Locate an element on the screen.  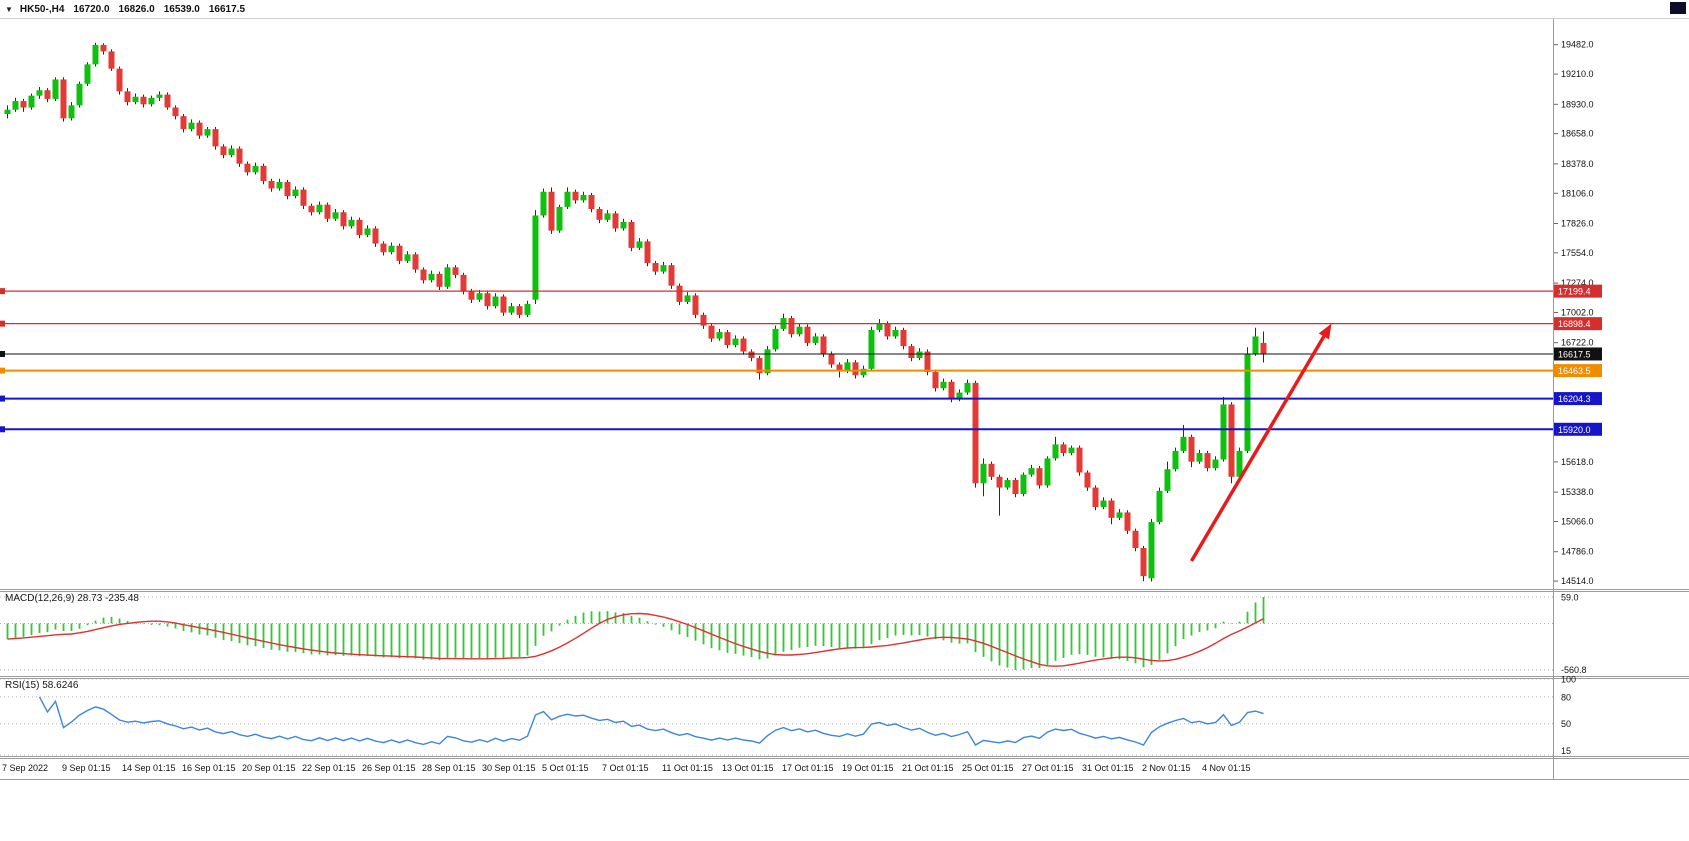
price-line-16617.5: 16617.5 is located at coordinates (801, 354).